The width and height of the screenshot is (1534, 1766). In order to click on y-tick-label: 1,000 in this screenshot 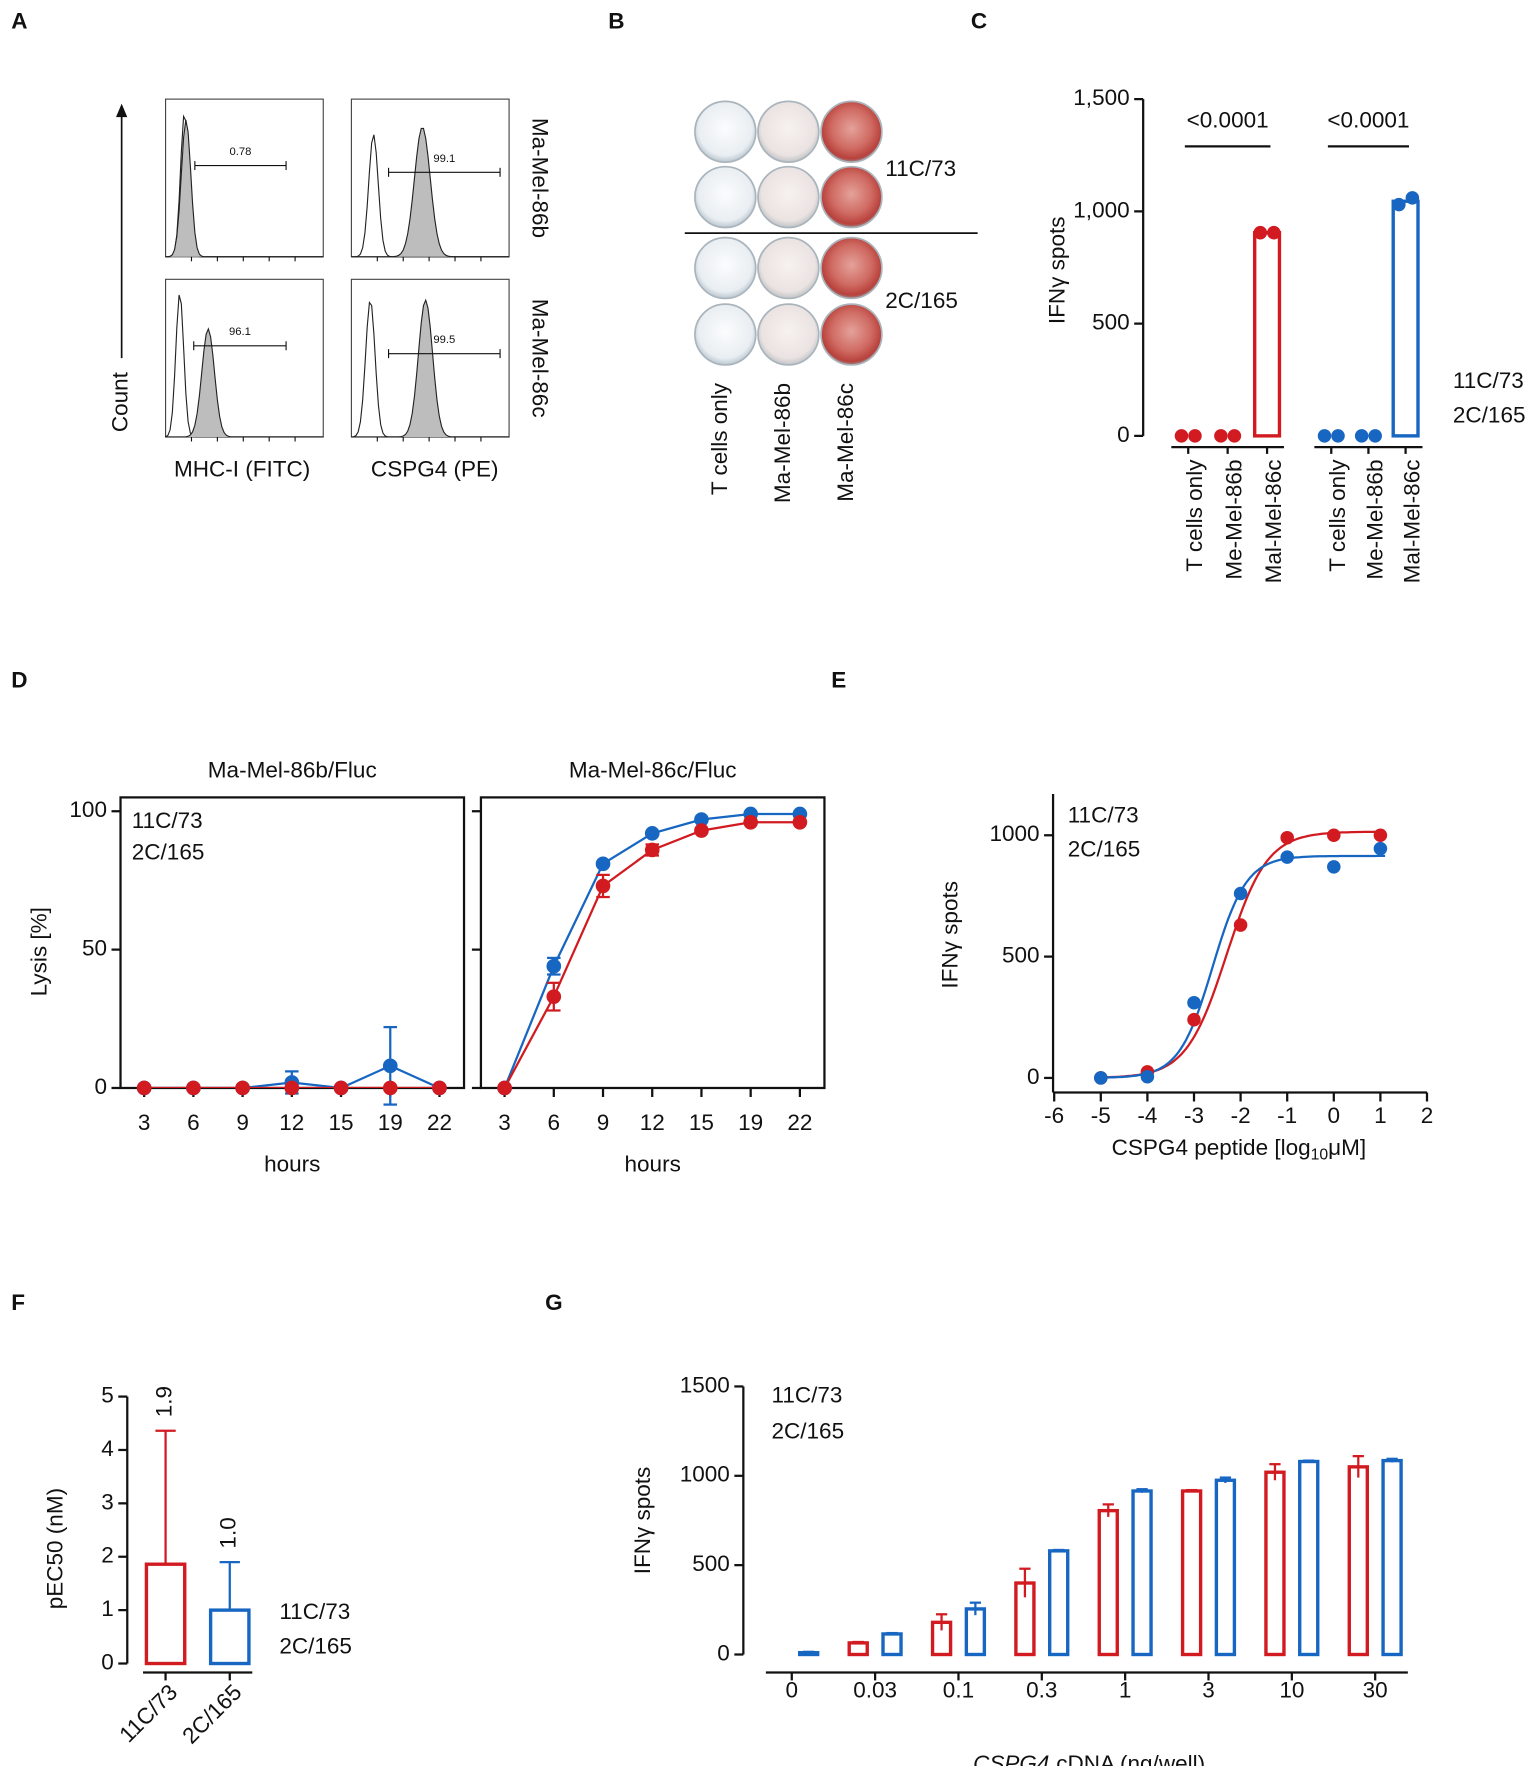, I will do `click(1101, 209)`.